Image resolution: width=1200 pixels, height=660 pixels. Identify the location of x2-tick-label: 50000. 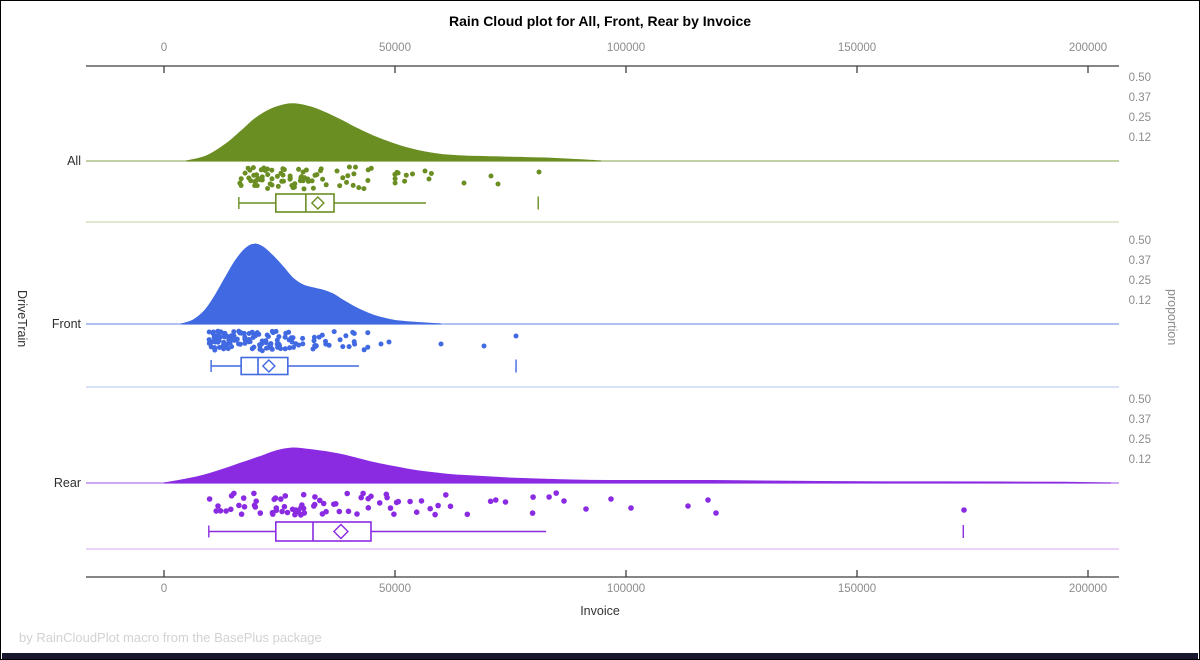
(395, 48).